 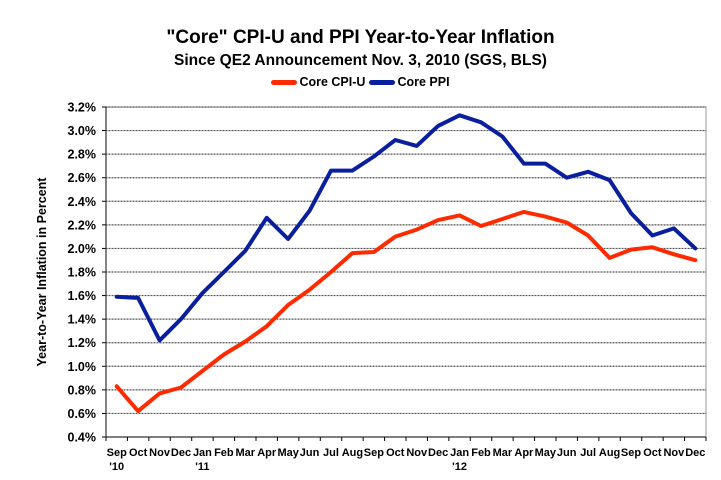 What do you see at coordinates (82, 320) in the screenshot?
I see `y-tick-label: 1.4%` at bounding box center [82, 320].